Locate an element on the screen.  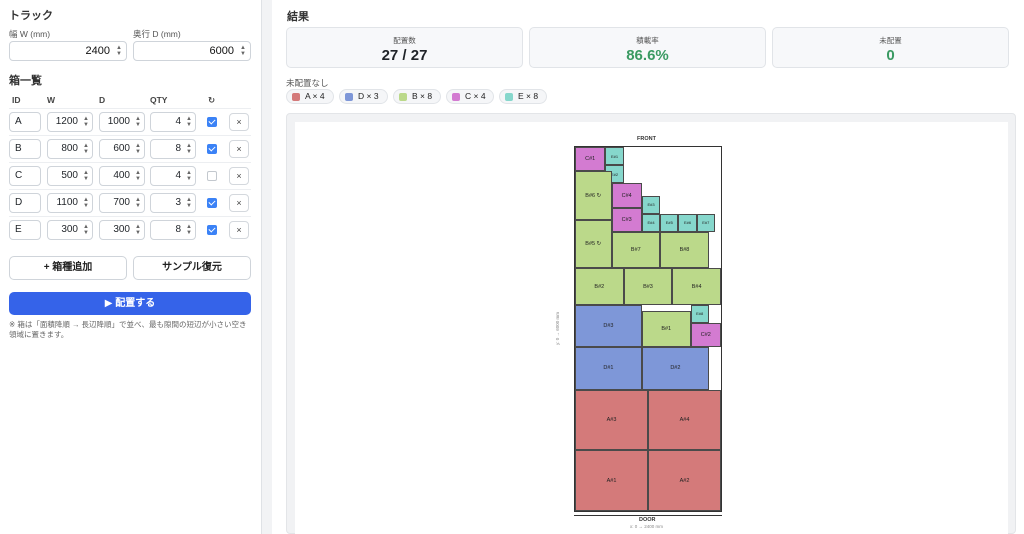
placed-box: C#1 is located at coordinates (590, 159).